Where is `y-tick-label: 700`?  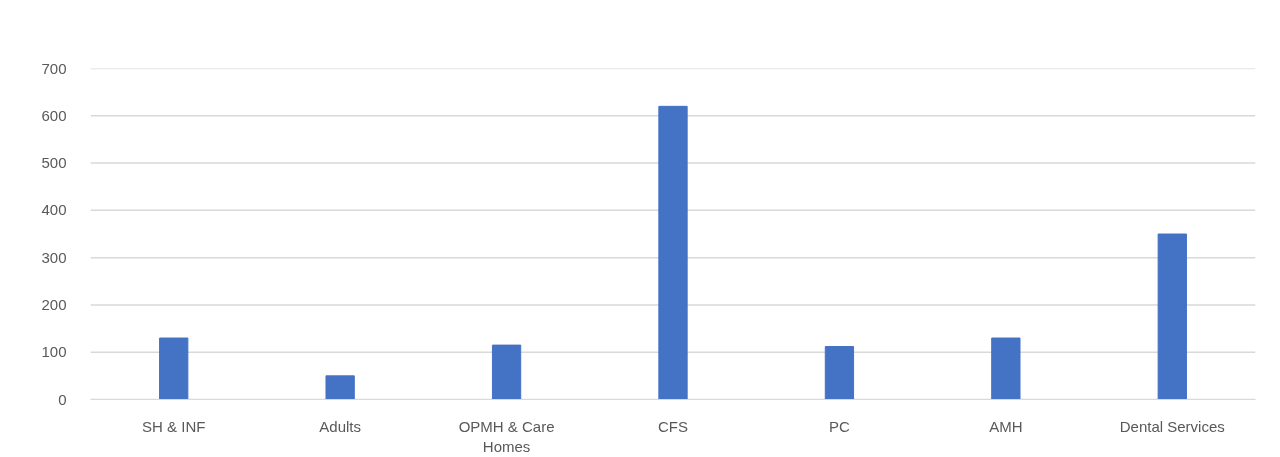 y-tick-label: 700 is located at coordinates (54, 68).